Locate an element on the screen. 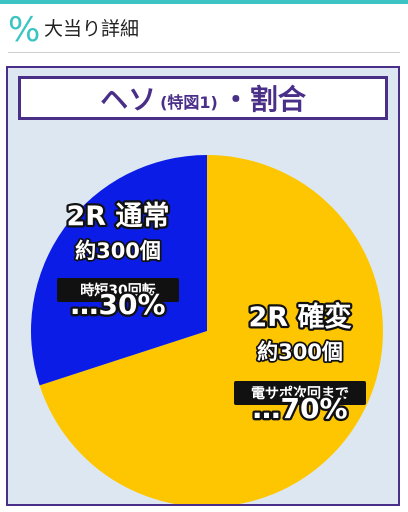  slice-note-1: 時短30回転 is located at coordinates (117, 290).